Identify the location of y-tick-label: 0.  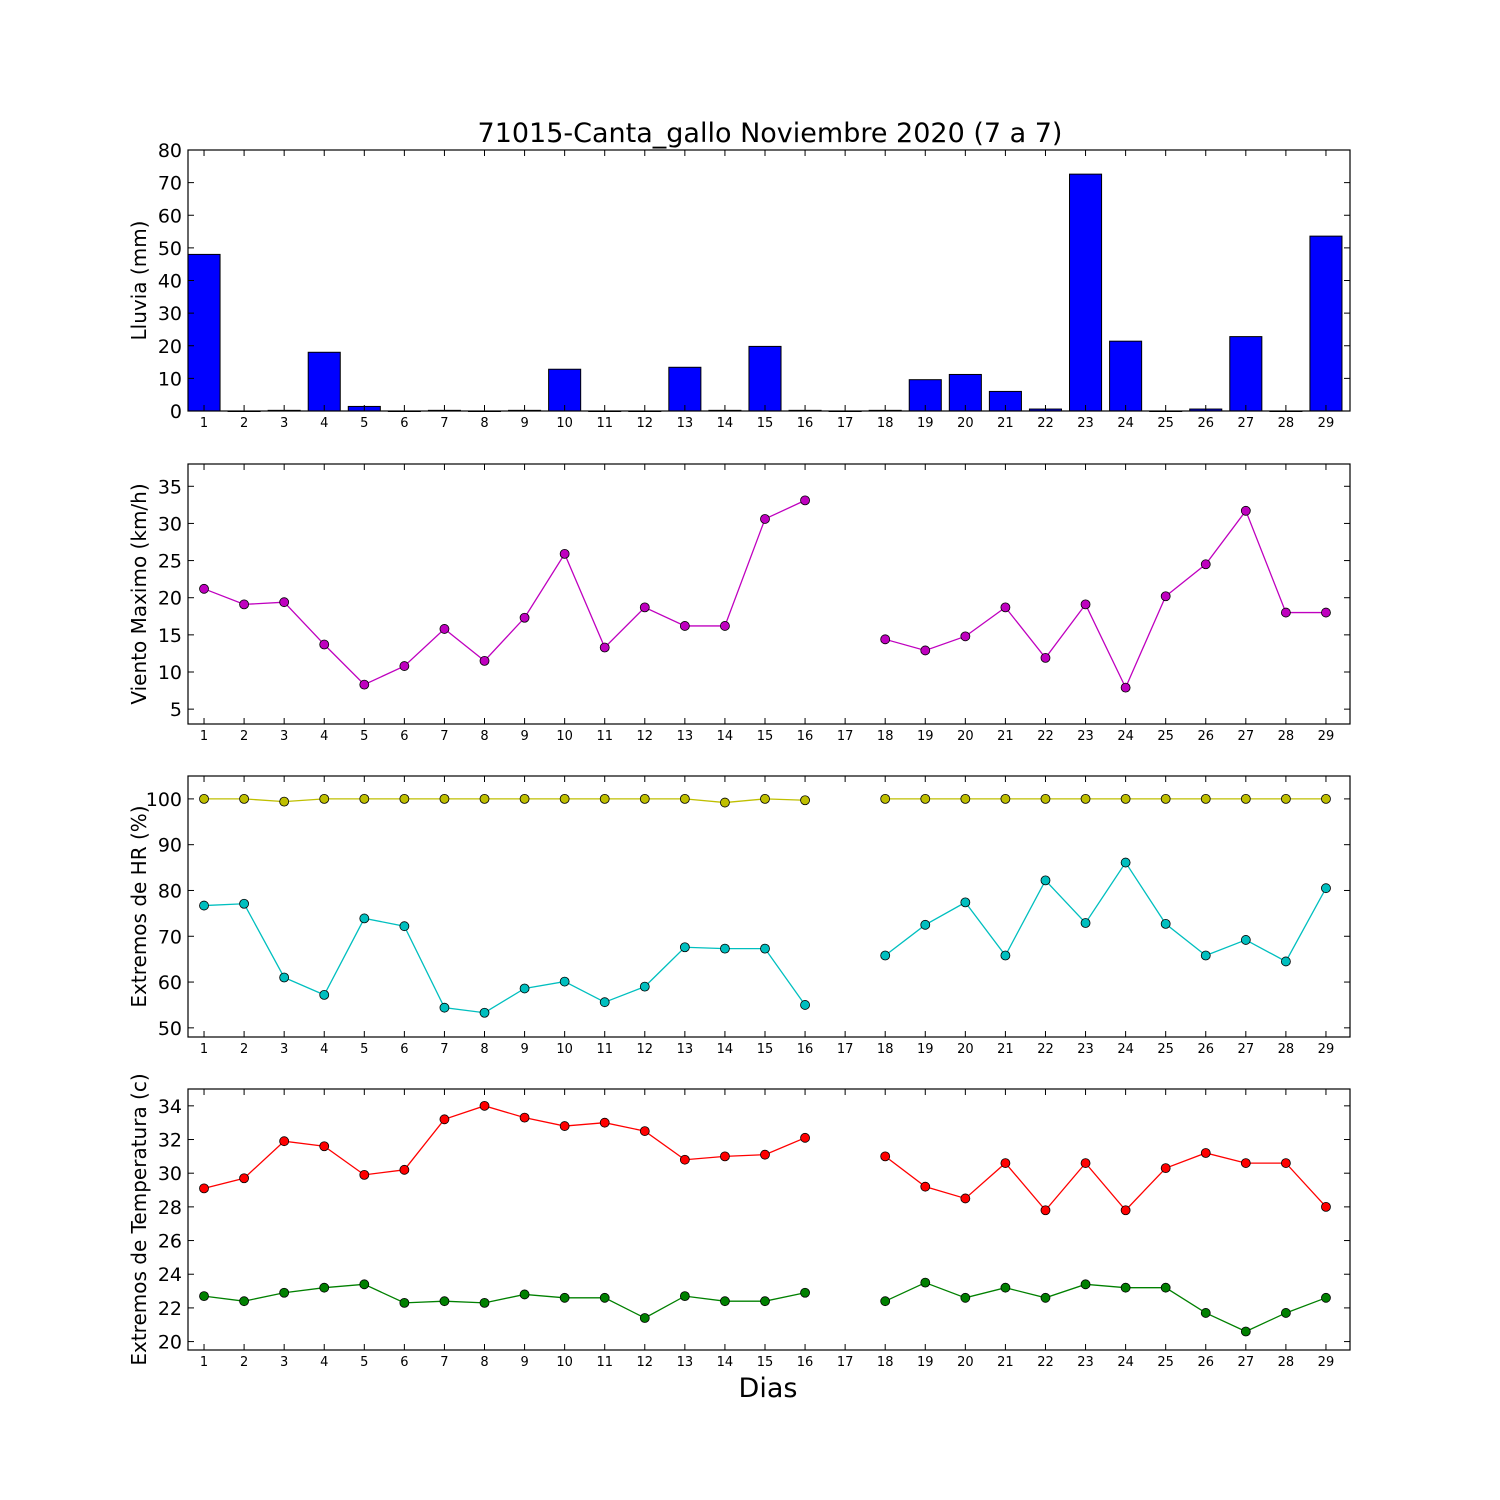
(176, 412).